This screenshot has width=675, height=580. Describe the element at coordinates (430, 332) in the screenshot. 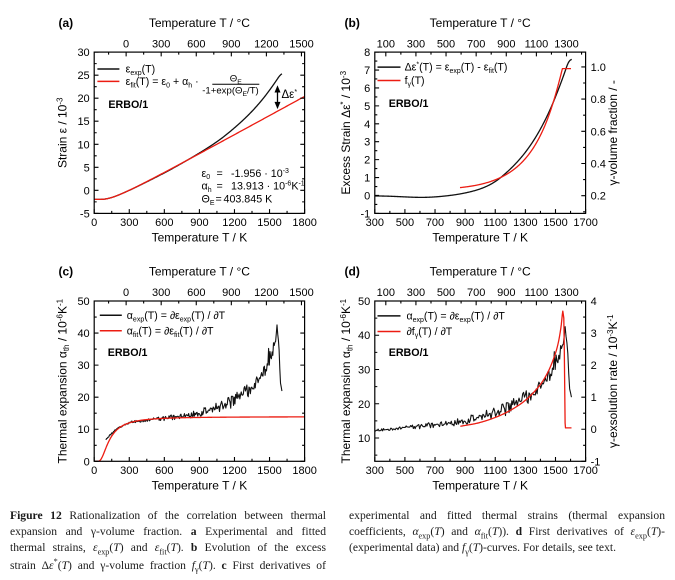

I see `svg-text: ∂fγ(T) / ∂T` at that location.